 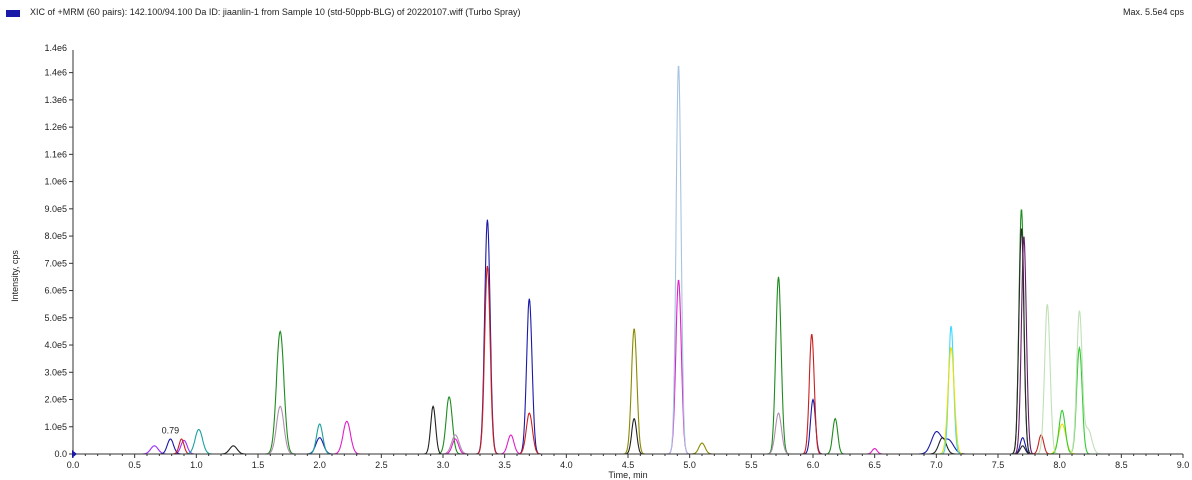 What do you see at coordinates (60, 454) in the screenshot?
I see `y-tick-label: 0.0` at bounding box center [60, 454].